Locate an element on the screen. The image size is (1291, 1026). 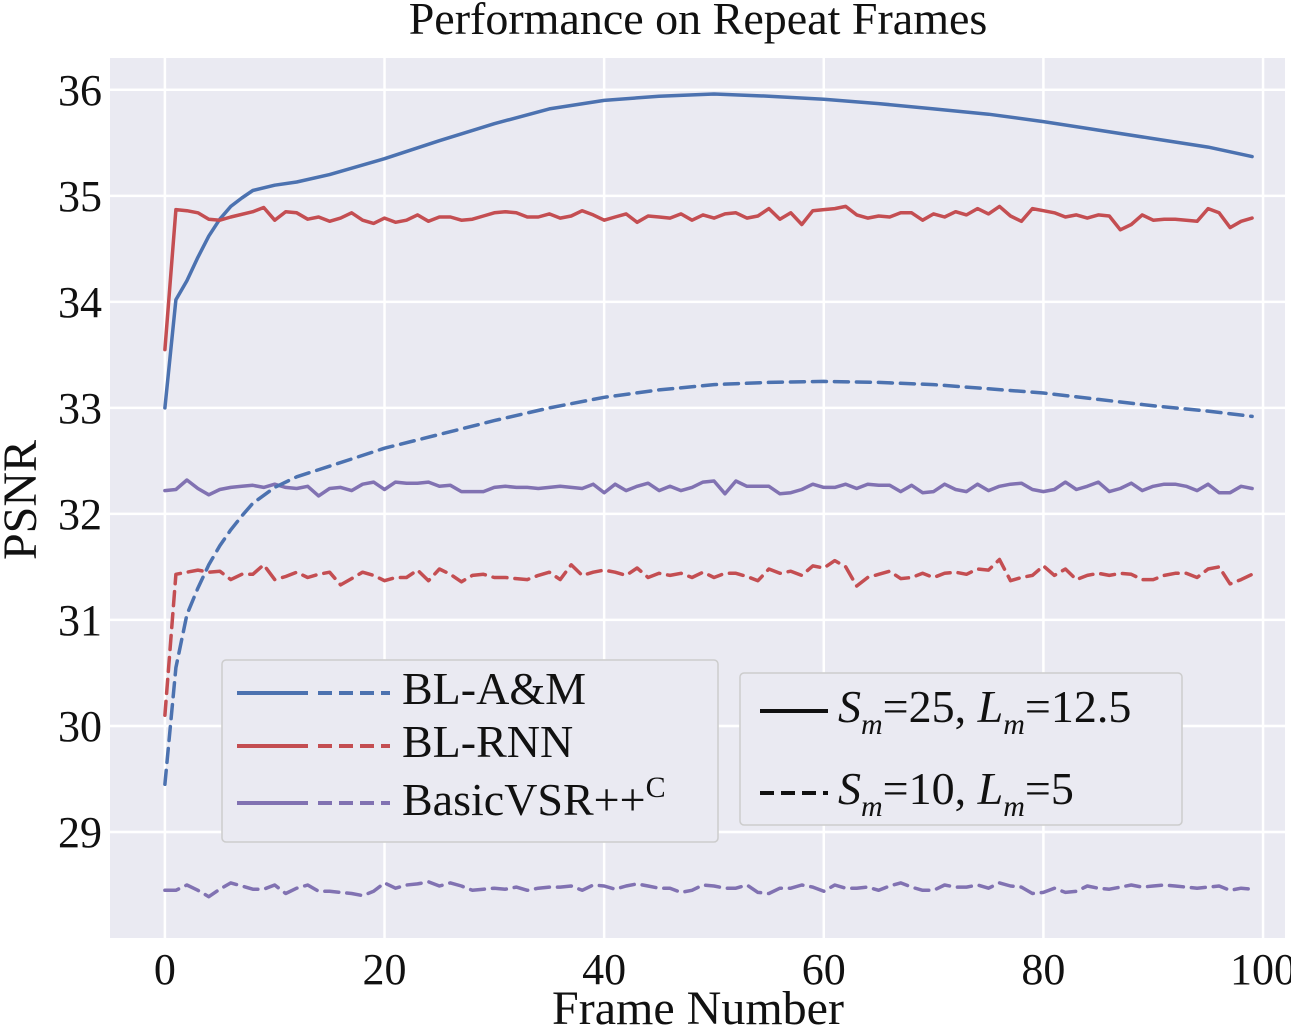
legend-methods-frame is located at coordinates (470, 751).